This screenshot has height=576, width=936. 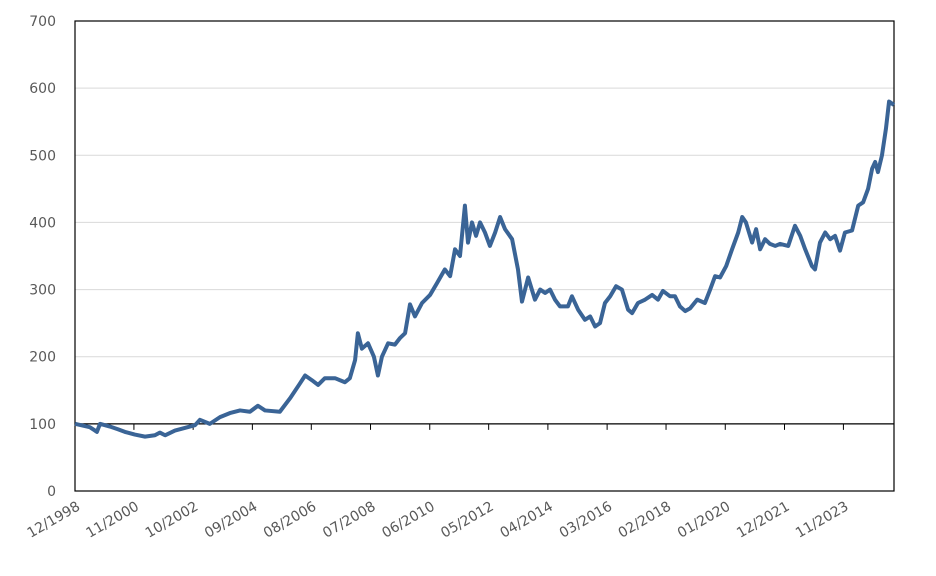 I want to click on x-tick-label: 12/1998, so click(x=54, y=520).